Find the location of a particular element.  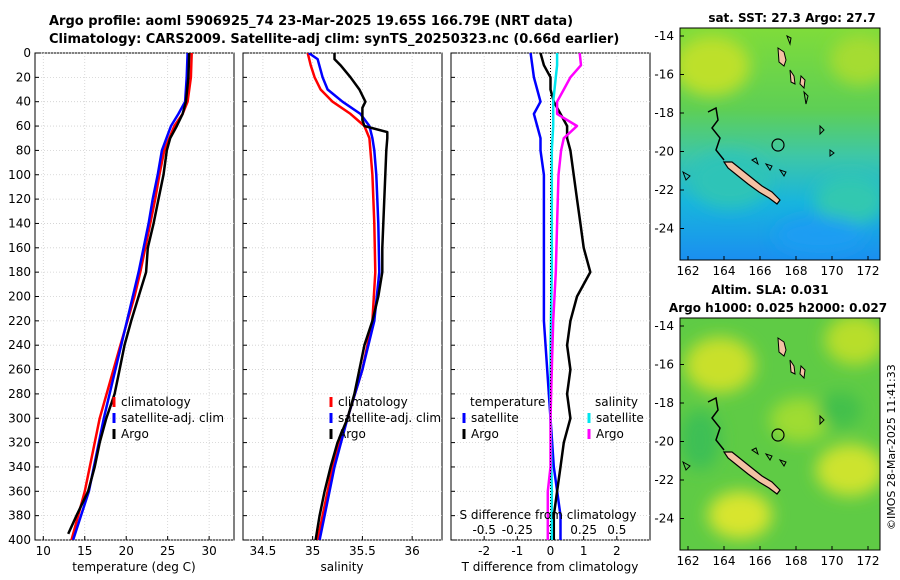

temperature-xtick-label: 25 is located at coordinates (167, 551).